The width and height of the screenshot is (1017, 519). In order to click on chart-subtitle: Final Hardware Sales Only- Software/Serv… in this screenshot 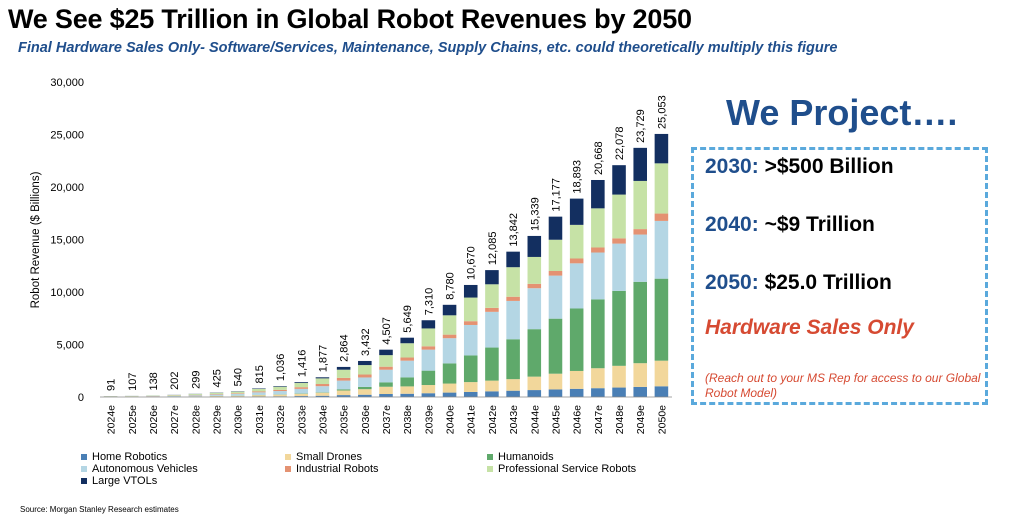, I will do `click(428, 48)`.